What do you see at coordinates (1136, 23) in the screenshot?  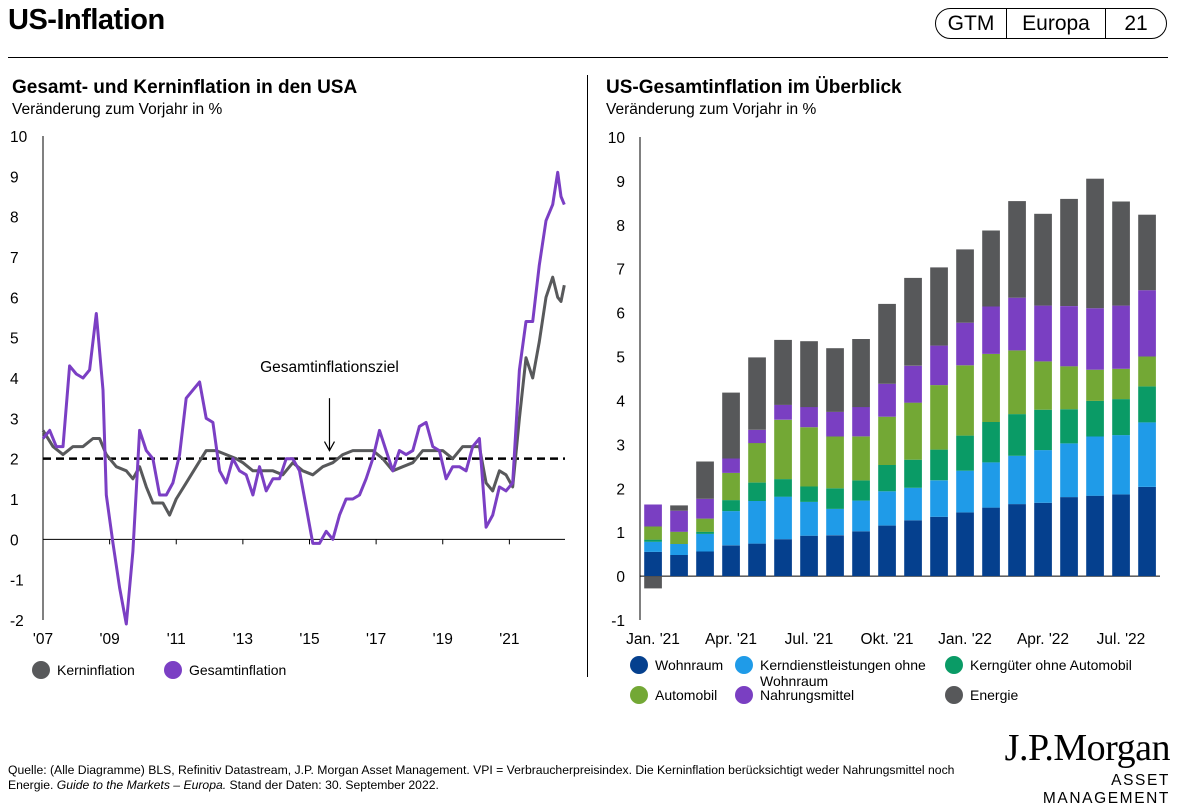 I see `badge-page-number: 21` at bounding box center [1136, 23].